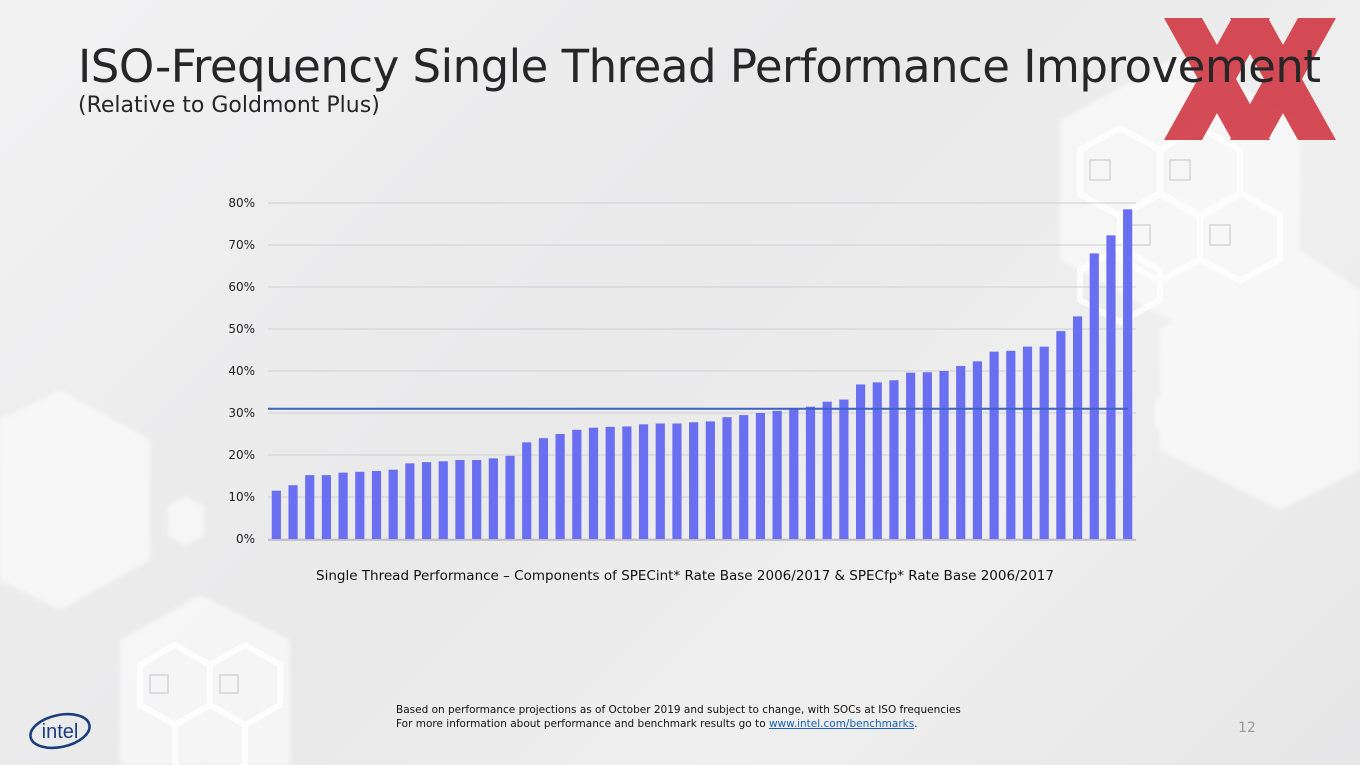  What do you see at coordinates (241, 497) in the screenshot?
I see `y-tick-label: 10%` at bounding box center [241, 497].